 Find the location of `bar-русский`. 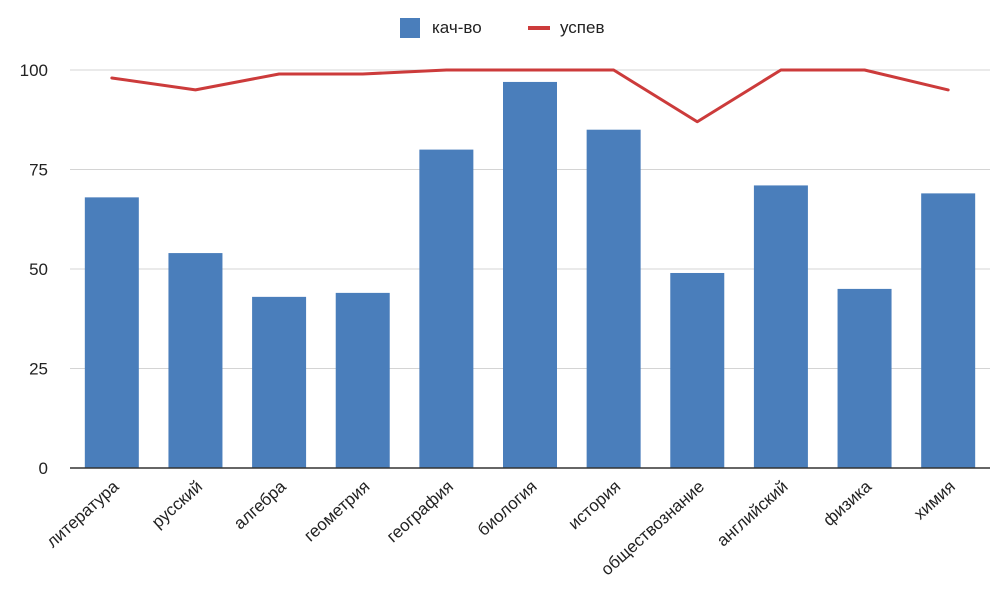

bar-русский is located at coordinates (195, 360).